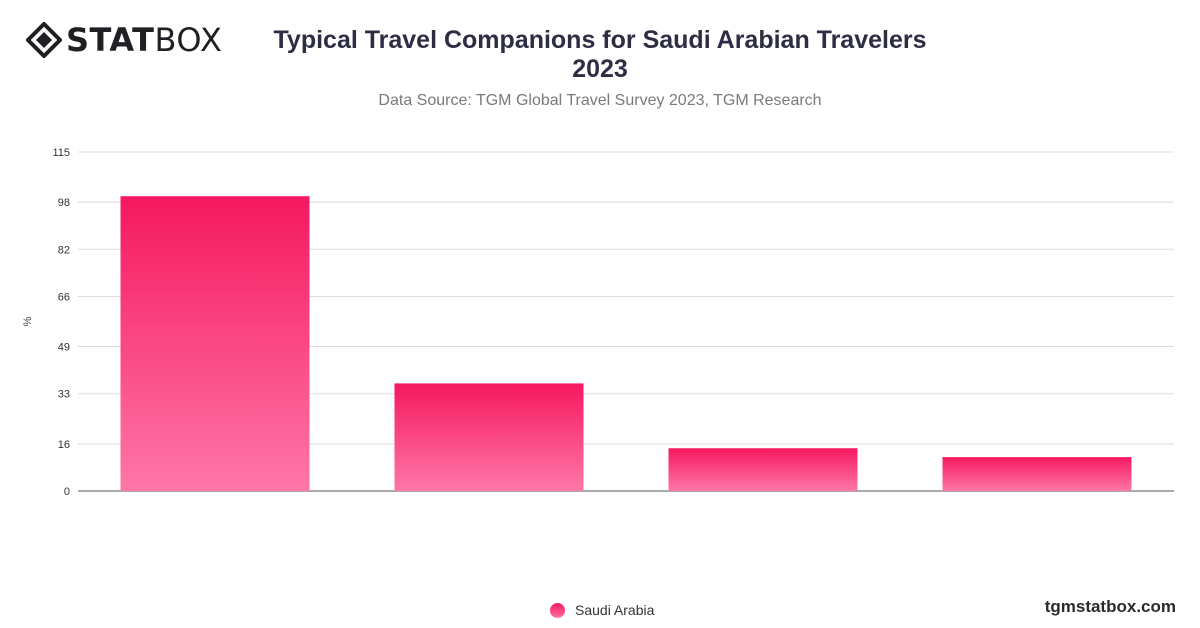  I want to click on y-tick-label: 66, so click(64, 297).